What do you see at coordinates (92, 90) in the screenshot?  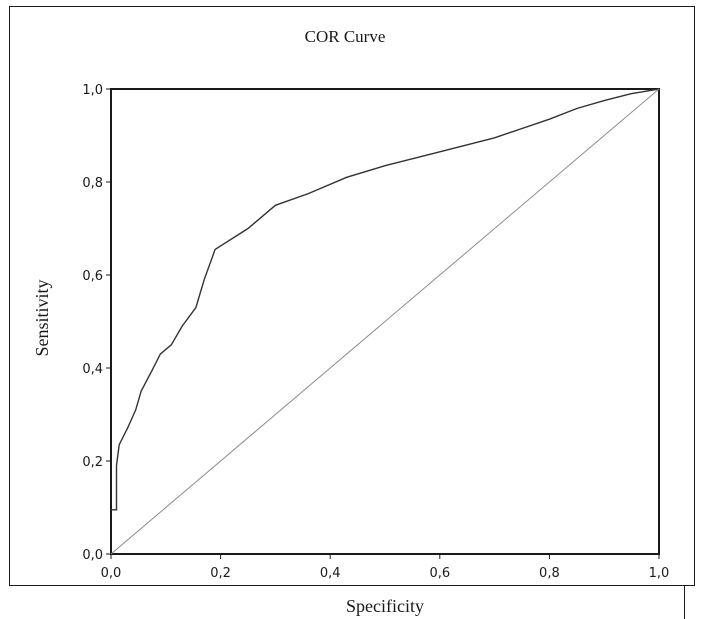 I see `y-tick-label: 1,0` at bounding box center [92, 90].